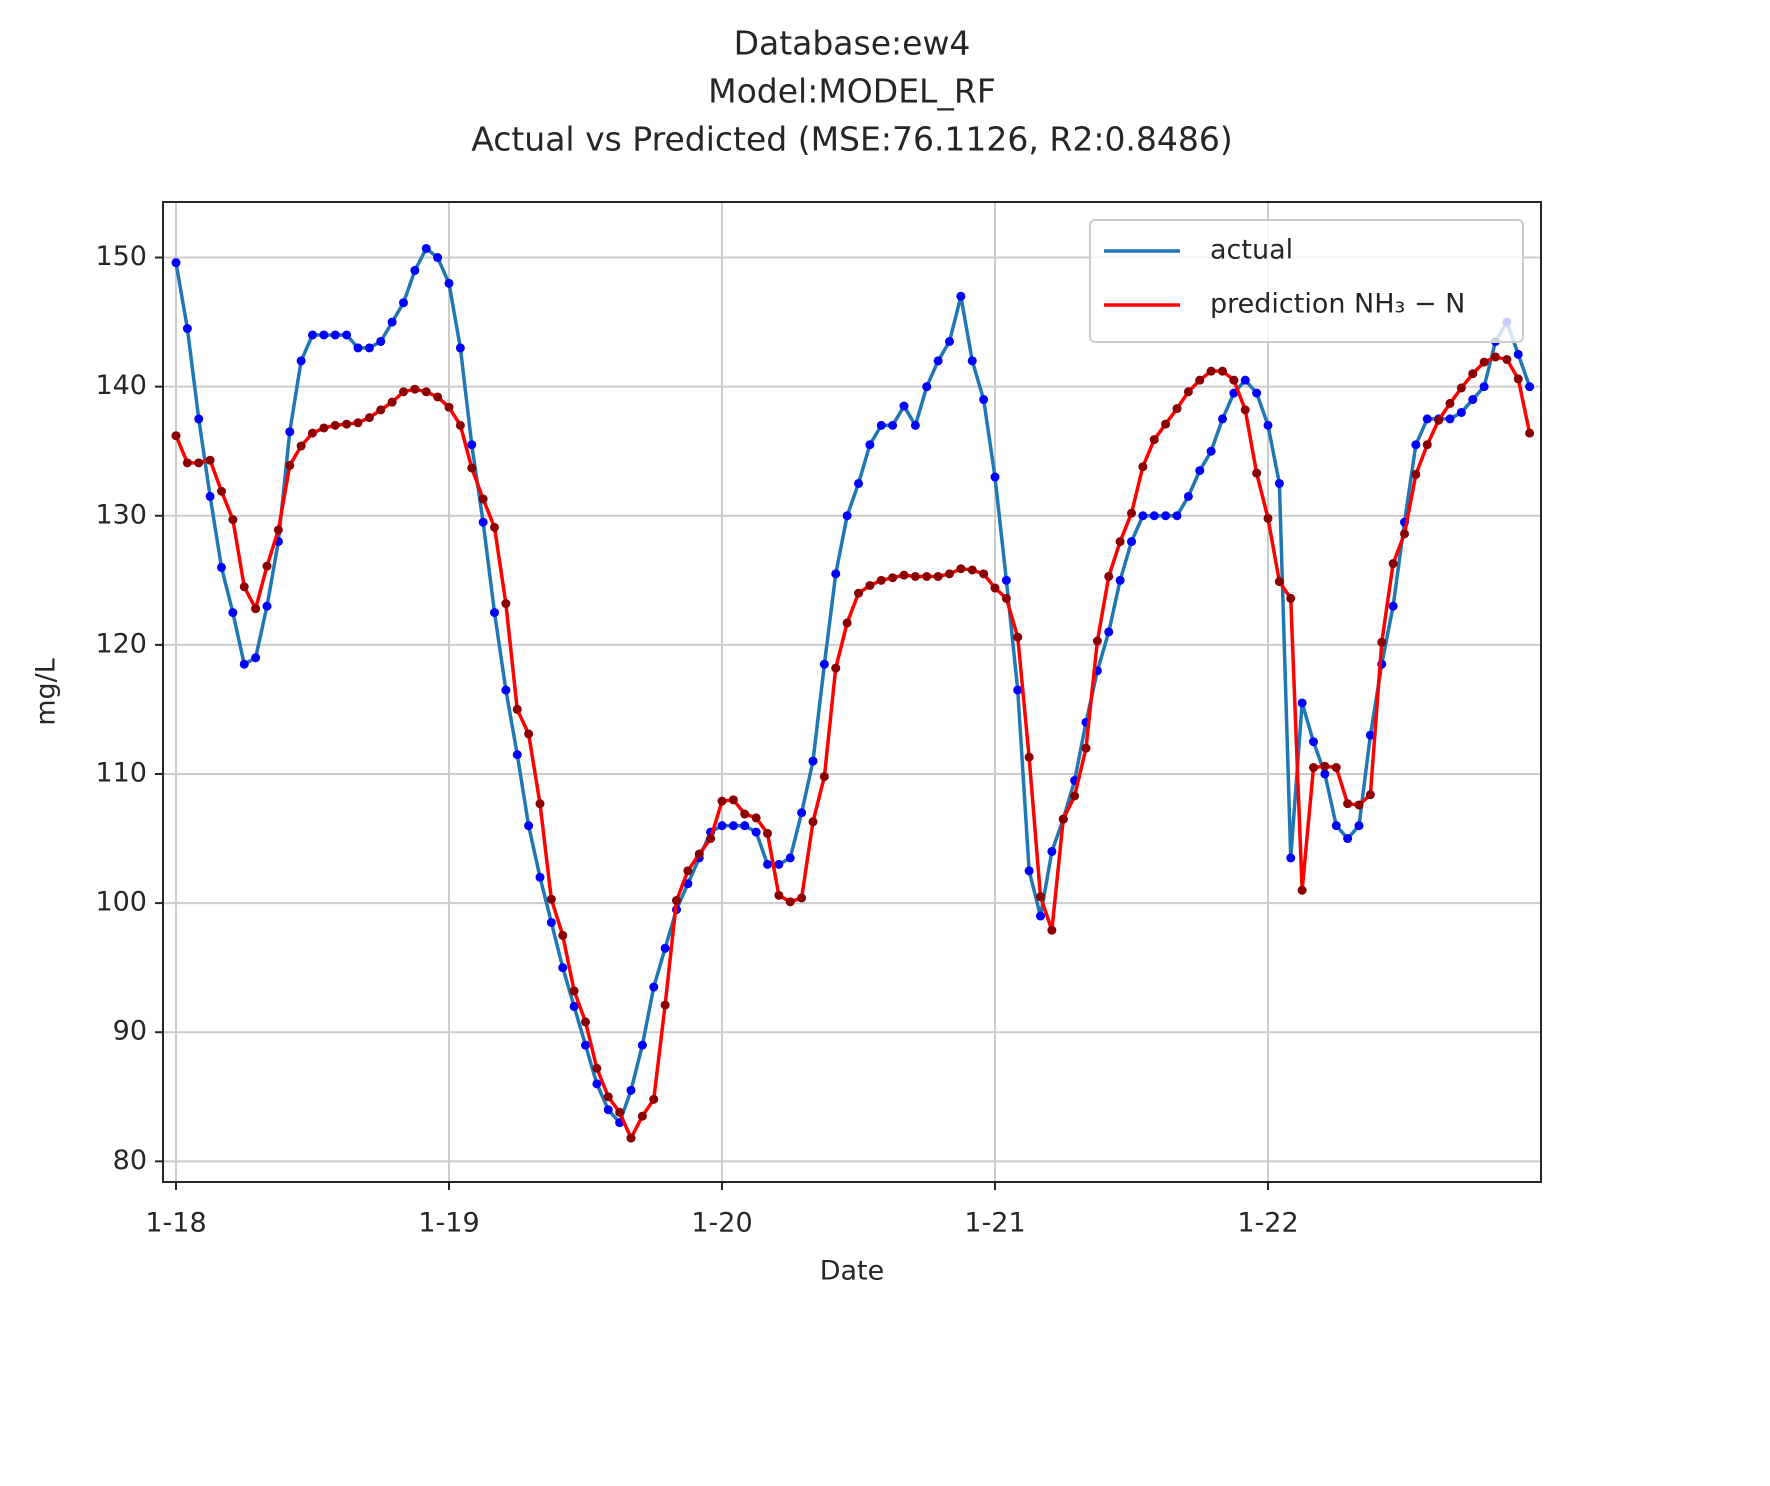 This screenshot has width=1770, height=1486. I want to click on x-tick-label: 1-22, so click(1267, 1223).